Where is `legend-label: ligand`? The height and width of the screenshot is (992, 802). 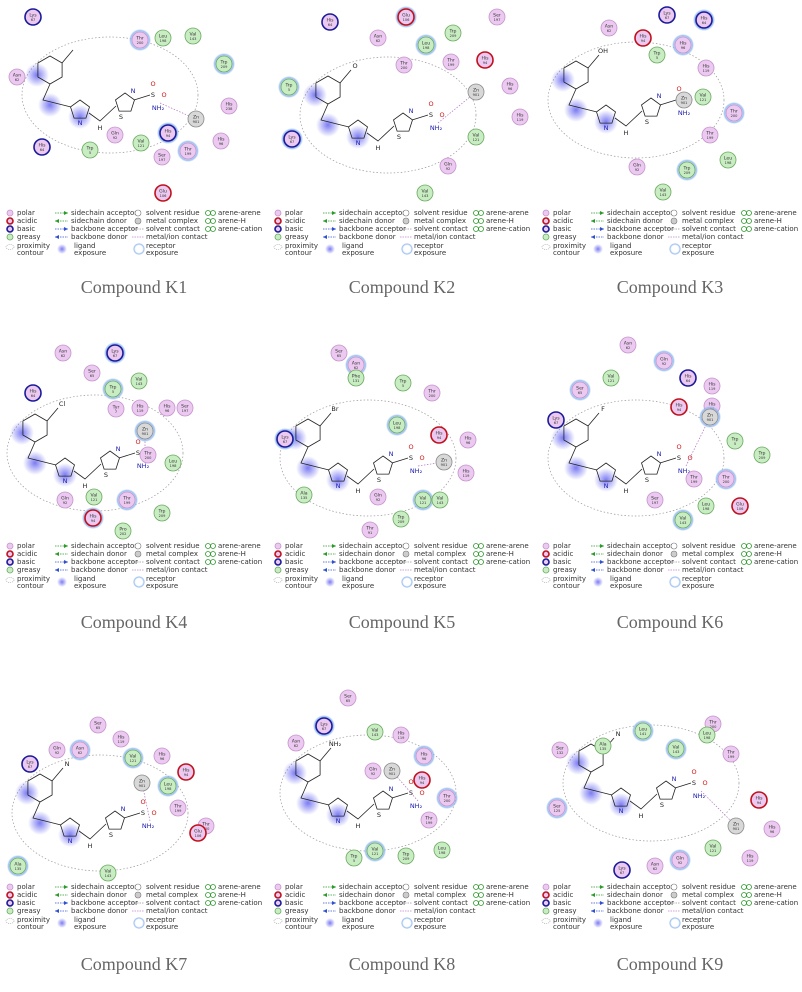 legend-label: ligand is located at coordinates (621, 246).